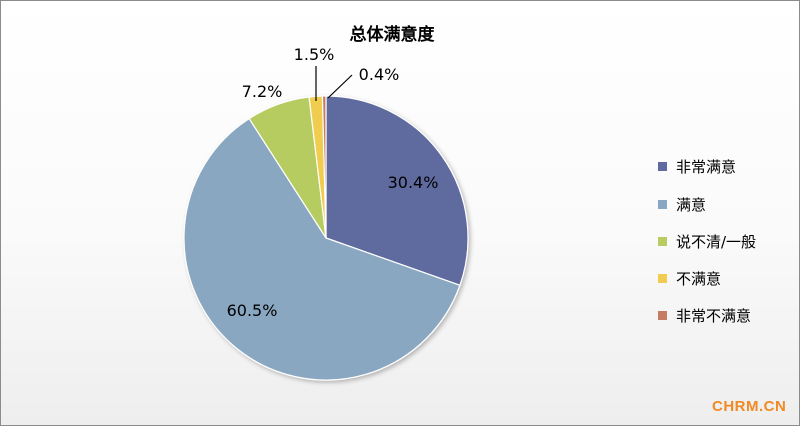 Image resolution: width=800 pixels, height=426 pixels. I want to click on data-label-dissatisfied: 1.5%, so click(314, 54).